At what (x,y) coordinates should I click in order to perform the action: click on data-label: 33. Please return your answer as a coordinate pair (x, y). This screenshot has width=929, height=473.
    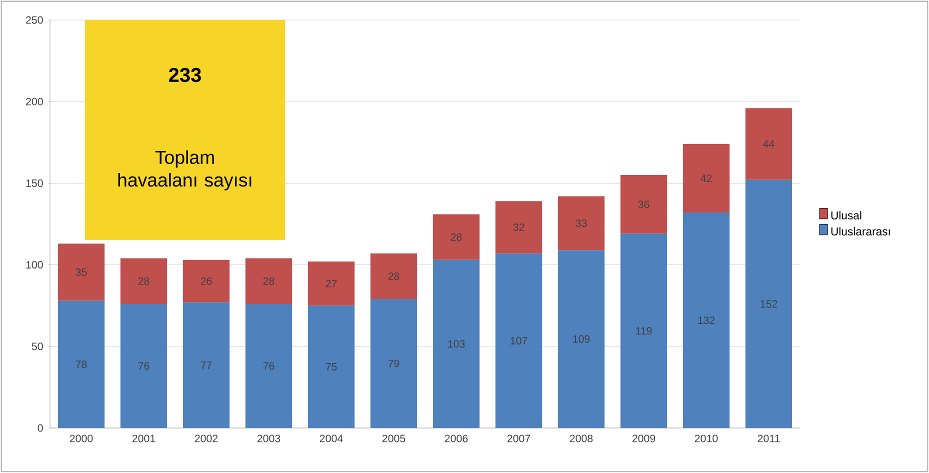
    Looking at the image, I should click on (581, 223).